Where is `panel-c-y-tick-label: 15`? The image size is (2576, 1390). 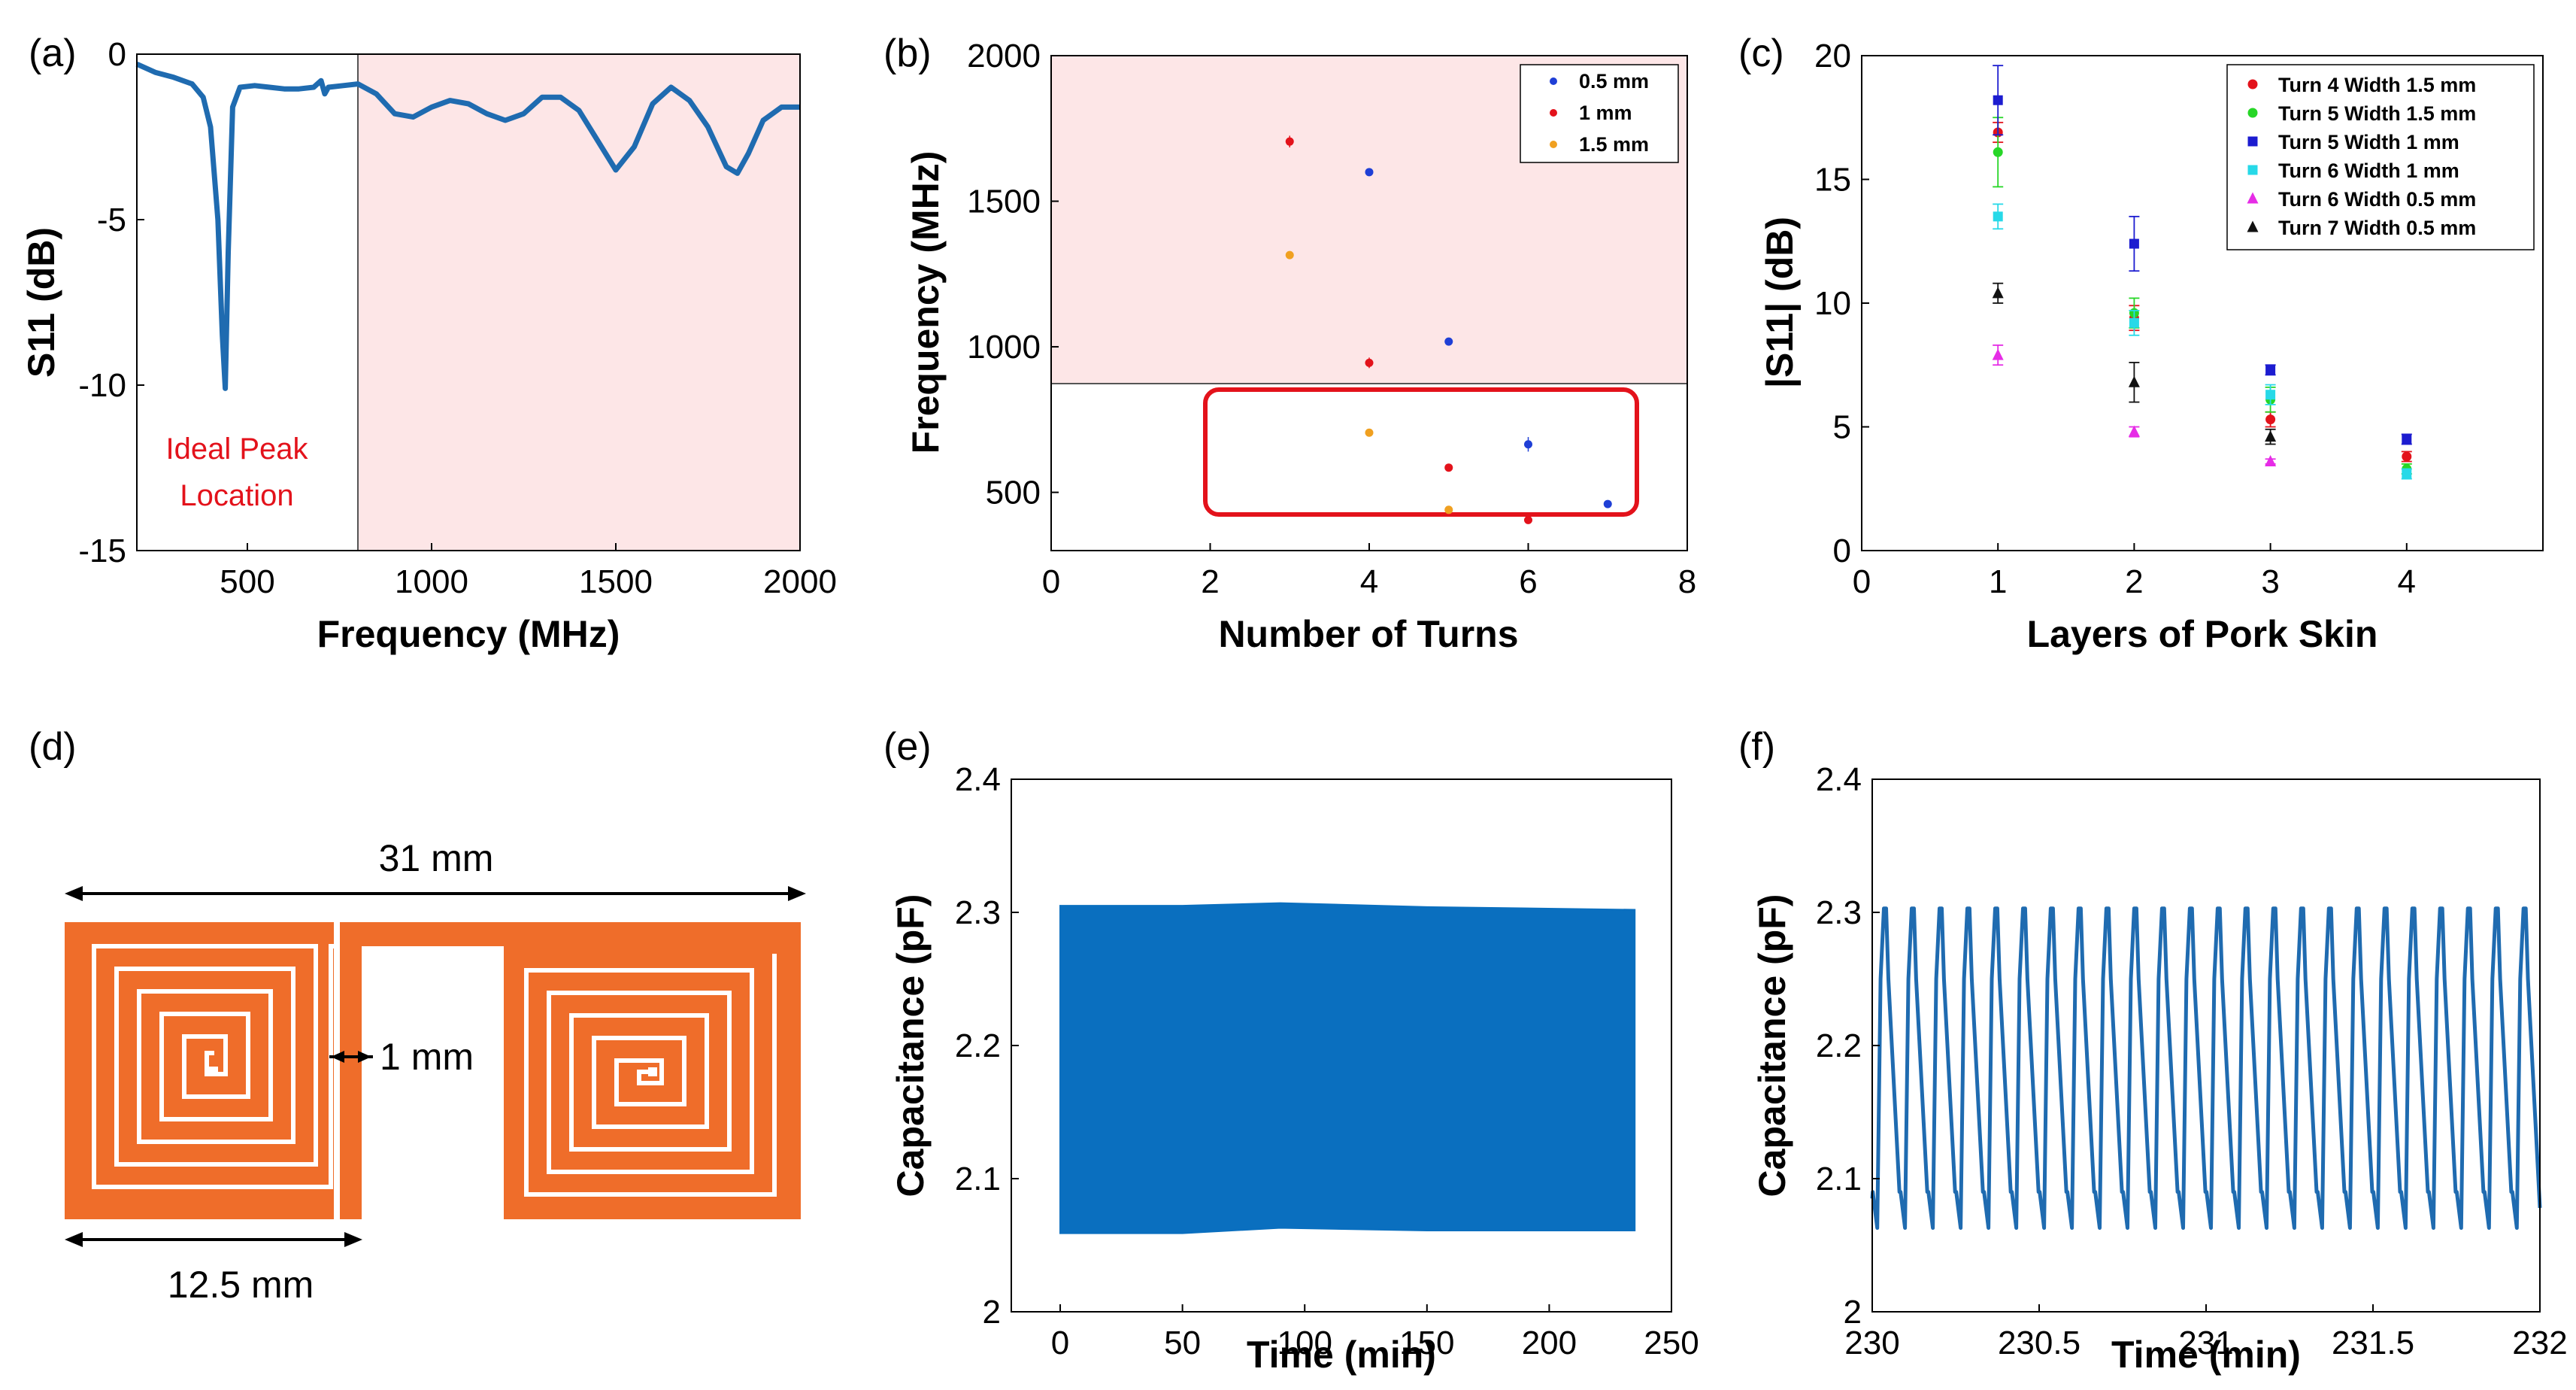
panel-c-y-tick-label: 15 is located at coordinates (1832, 180).